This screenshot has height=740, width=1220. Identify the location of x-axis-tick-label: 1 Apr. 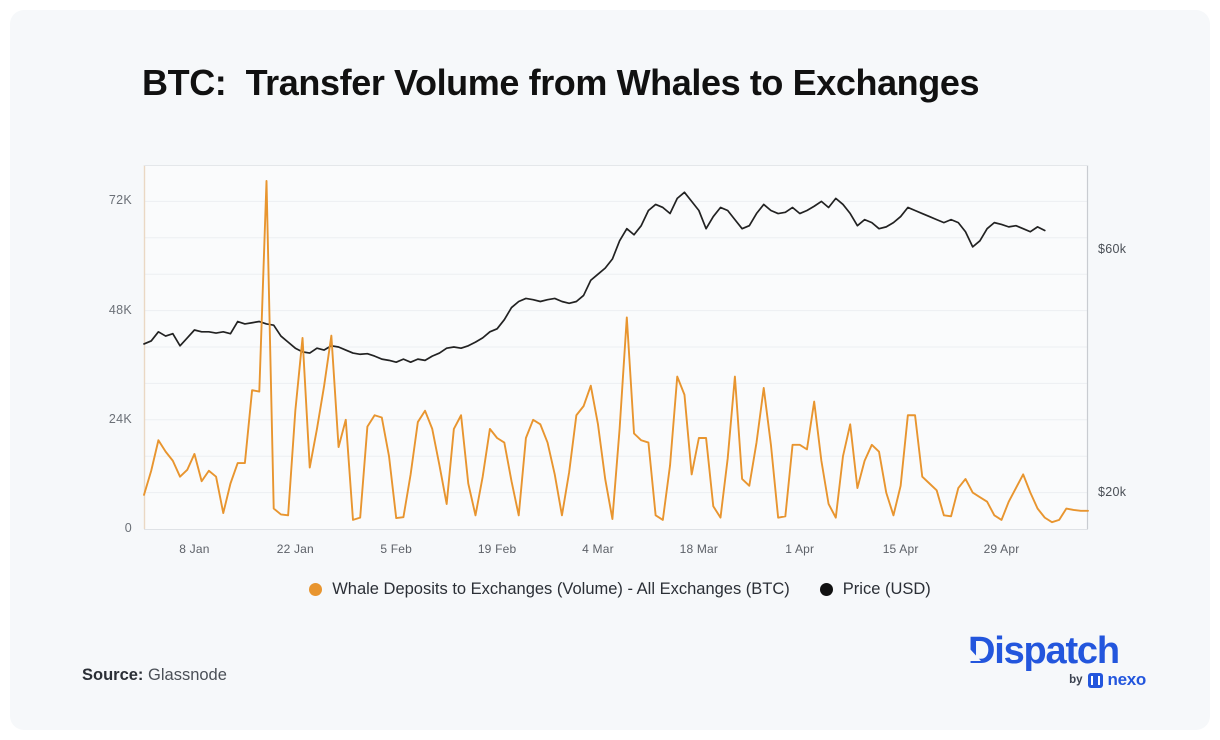
(800, 549).